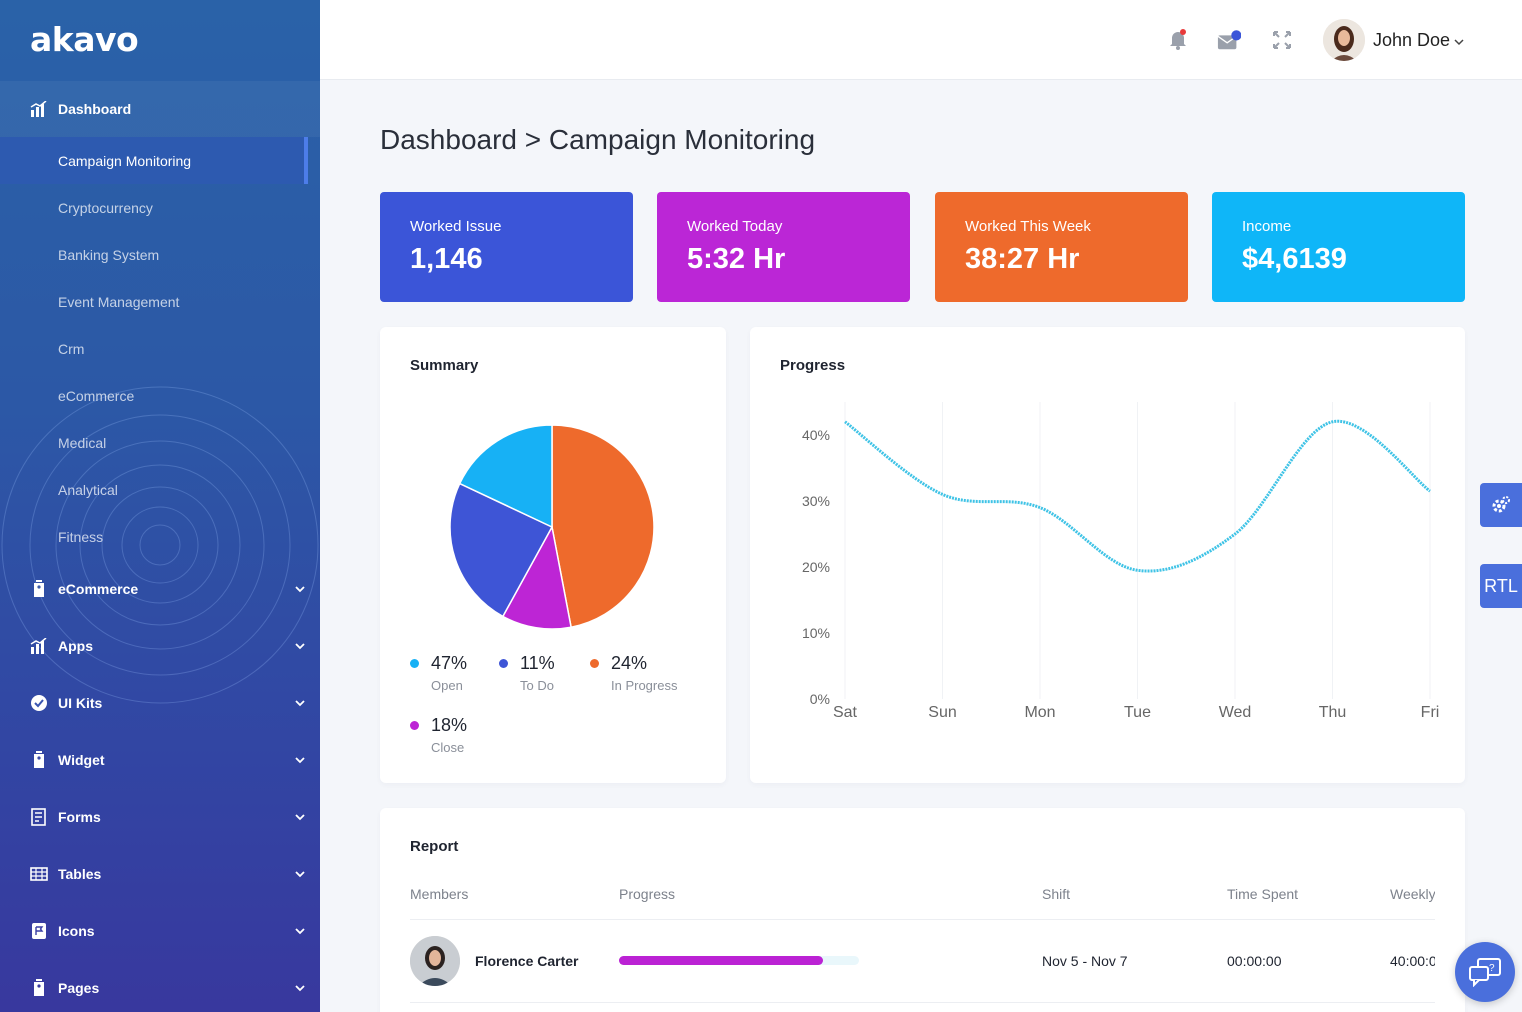  I want to click on sidebar-item-ecommerce-dashboard: eCommerce, so click(154, 395).